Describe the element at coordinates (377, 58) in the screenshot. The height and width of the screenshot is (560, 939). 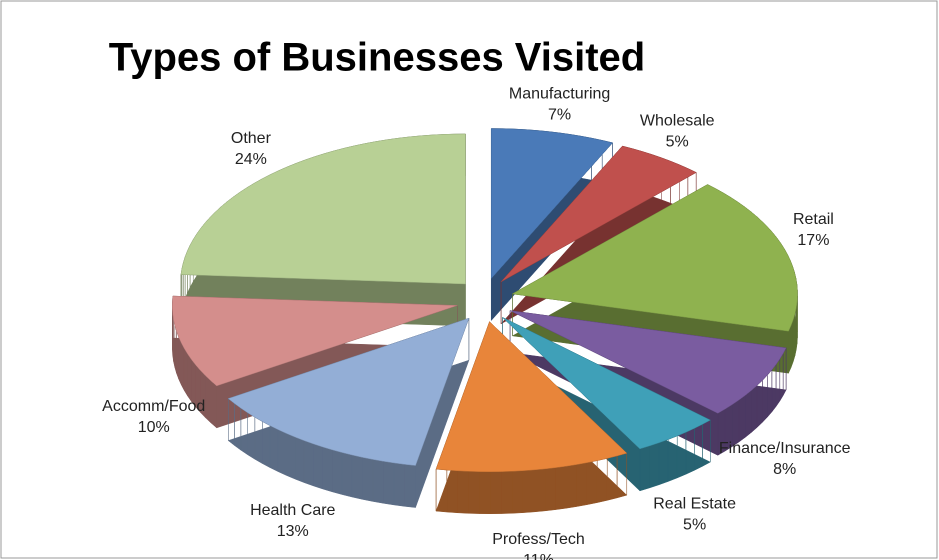
I see `chart-title: Types of Businesses Visited` at that location.